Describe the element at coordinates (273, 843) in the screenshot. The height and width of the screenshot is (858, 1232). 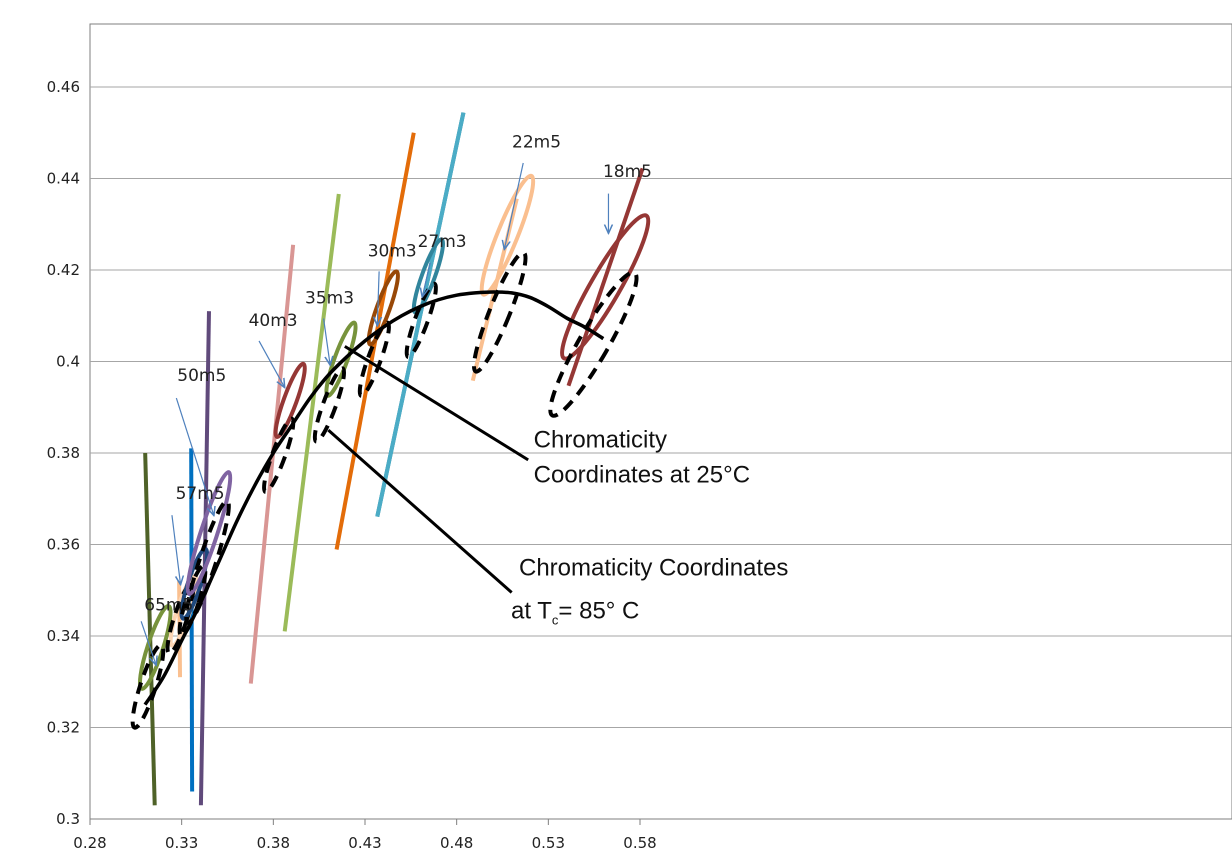
I see `x-tick-label: 0.38` at that location.